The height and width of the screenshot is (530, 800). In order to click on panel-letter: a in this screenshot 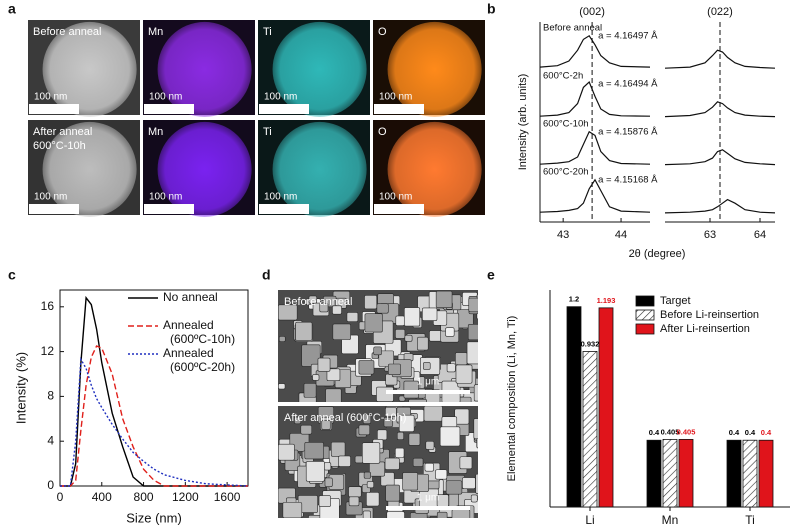, I will do `click(12, 9)`.